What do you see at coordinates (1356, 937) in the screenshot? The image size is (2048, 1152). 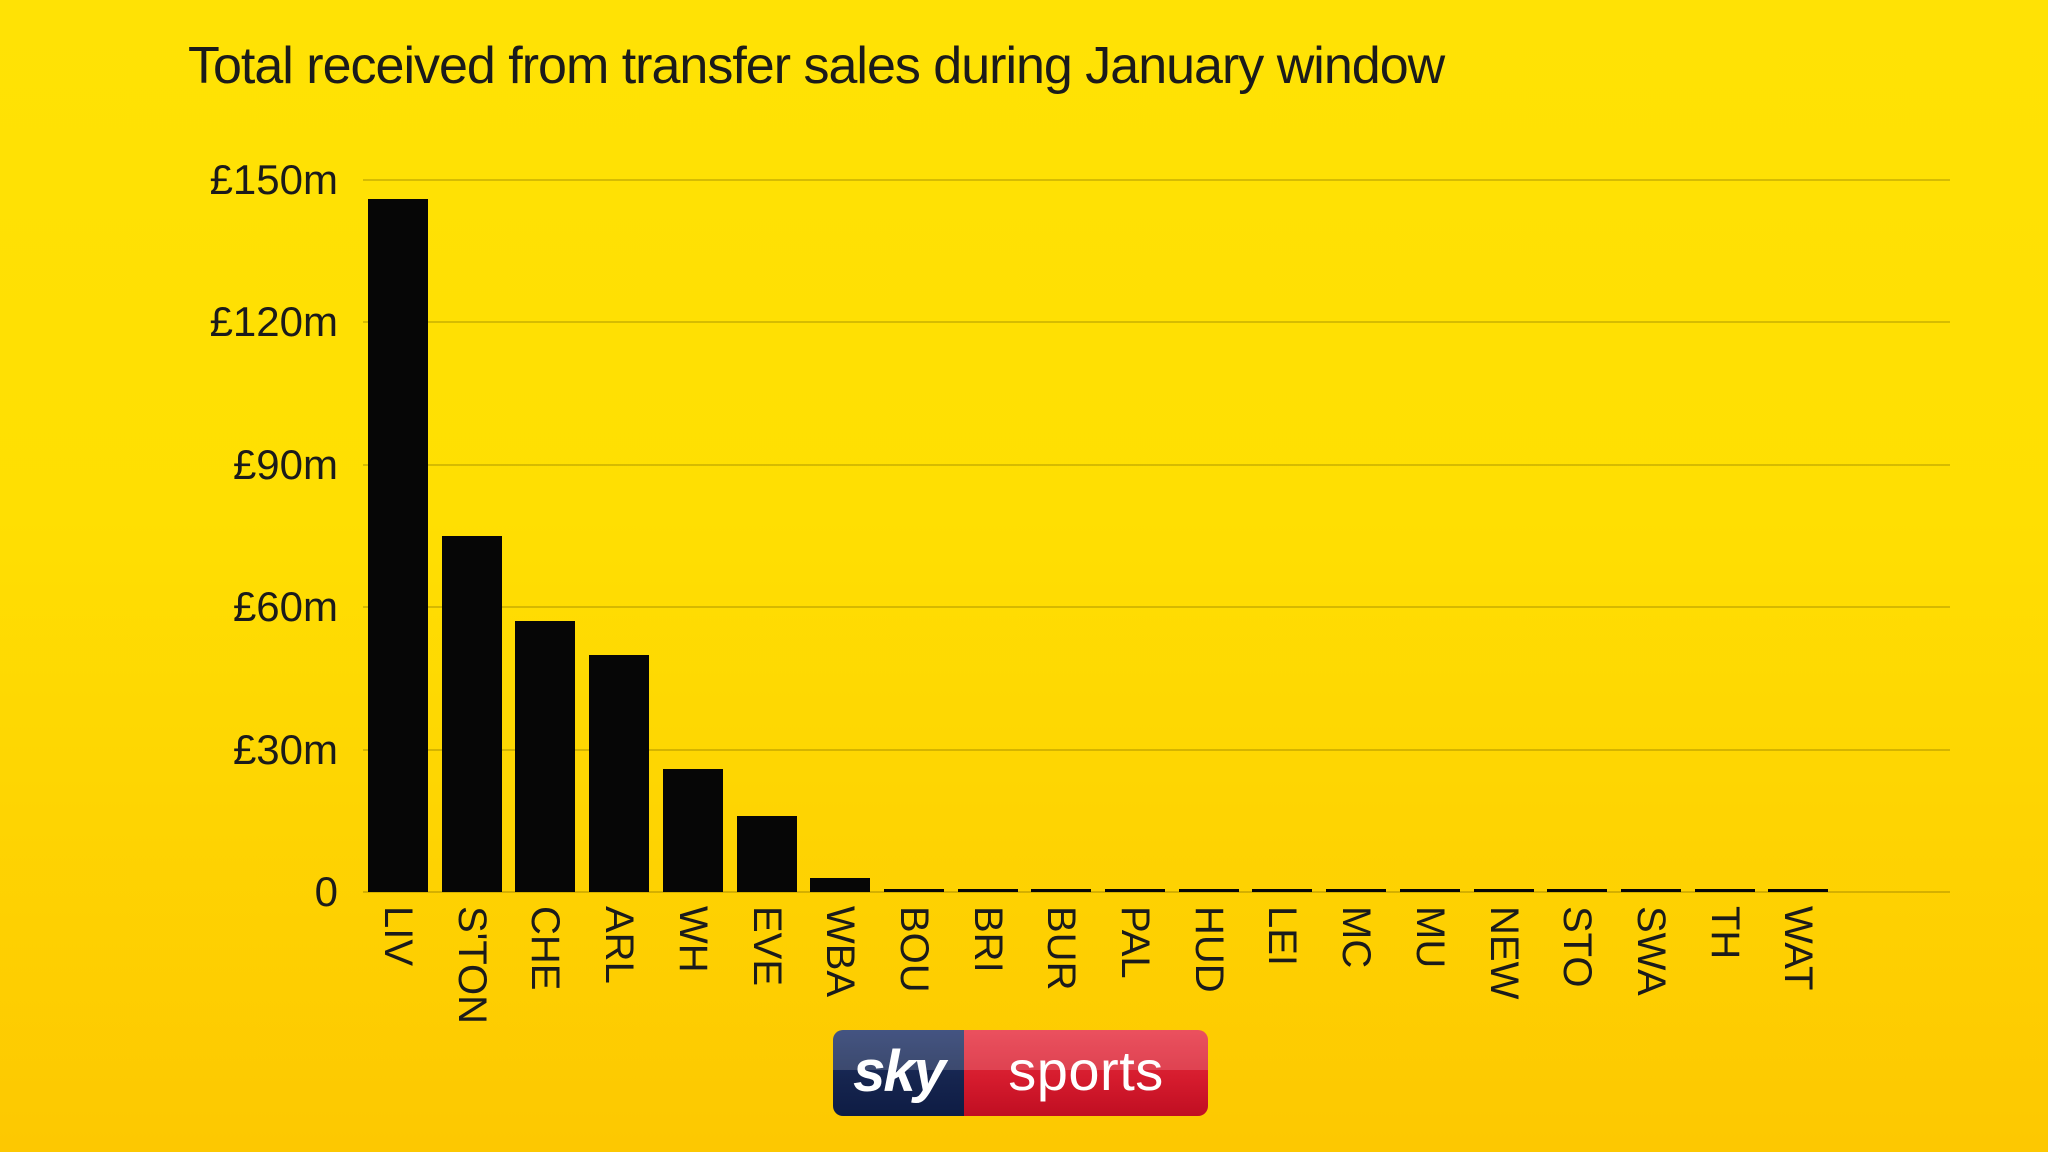 I see `x-tick-label: MC` at bounding box center [1356, 937].